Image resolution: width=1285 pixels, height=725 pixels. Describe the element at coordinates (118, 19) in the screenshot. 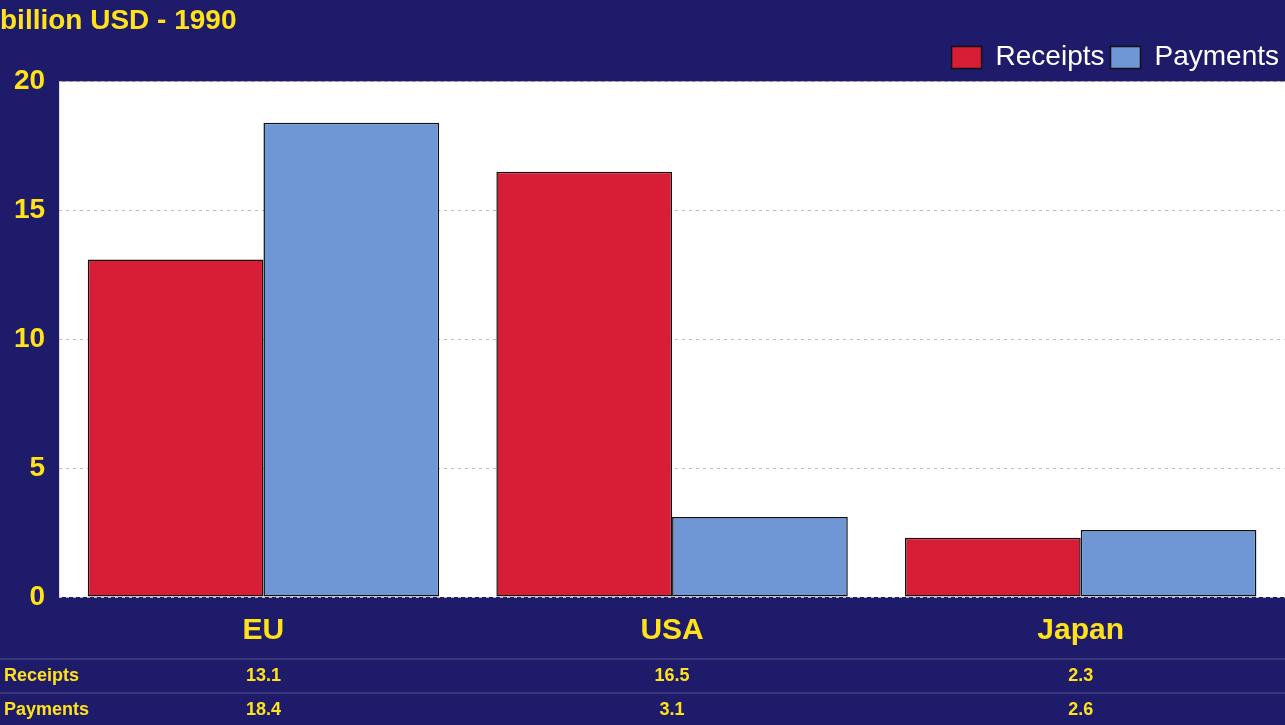

I see `chart-title: billion USD - 1990` at that location.